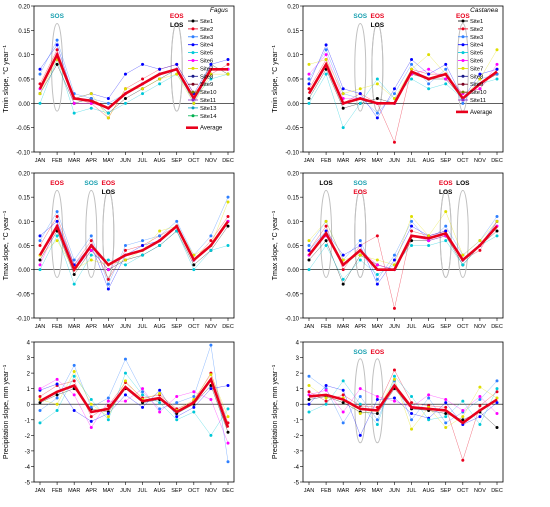 This screenshot has height=507, width=550. Describe the element at coordinates (326, 327) in the screenshot. I see `x-tick-label: FEB` at that location.